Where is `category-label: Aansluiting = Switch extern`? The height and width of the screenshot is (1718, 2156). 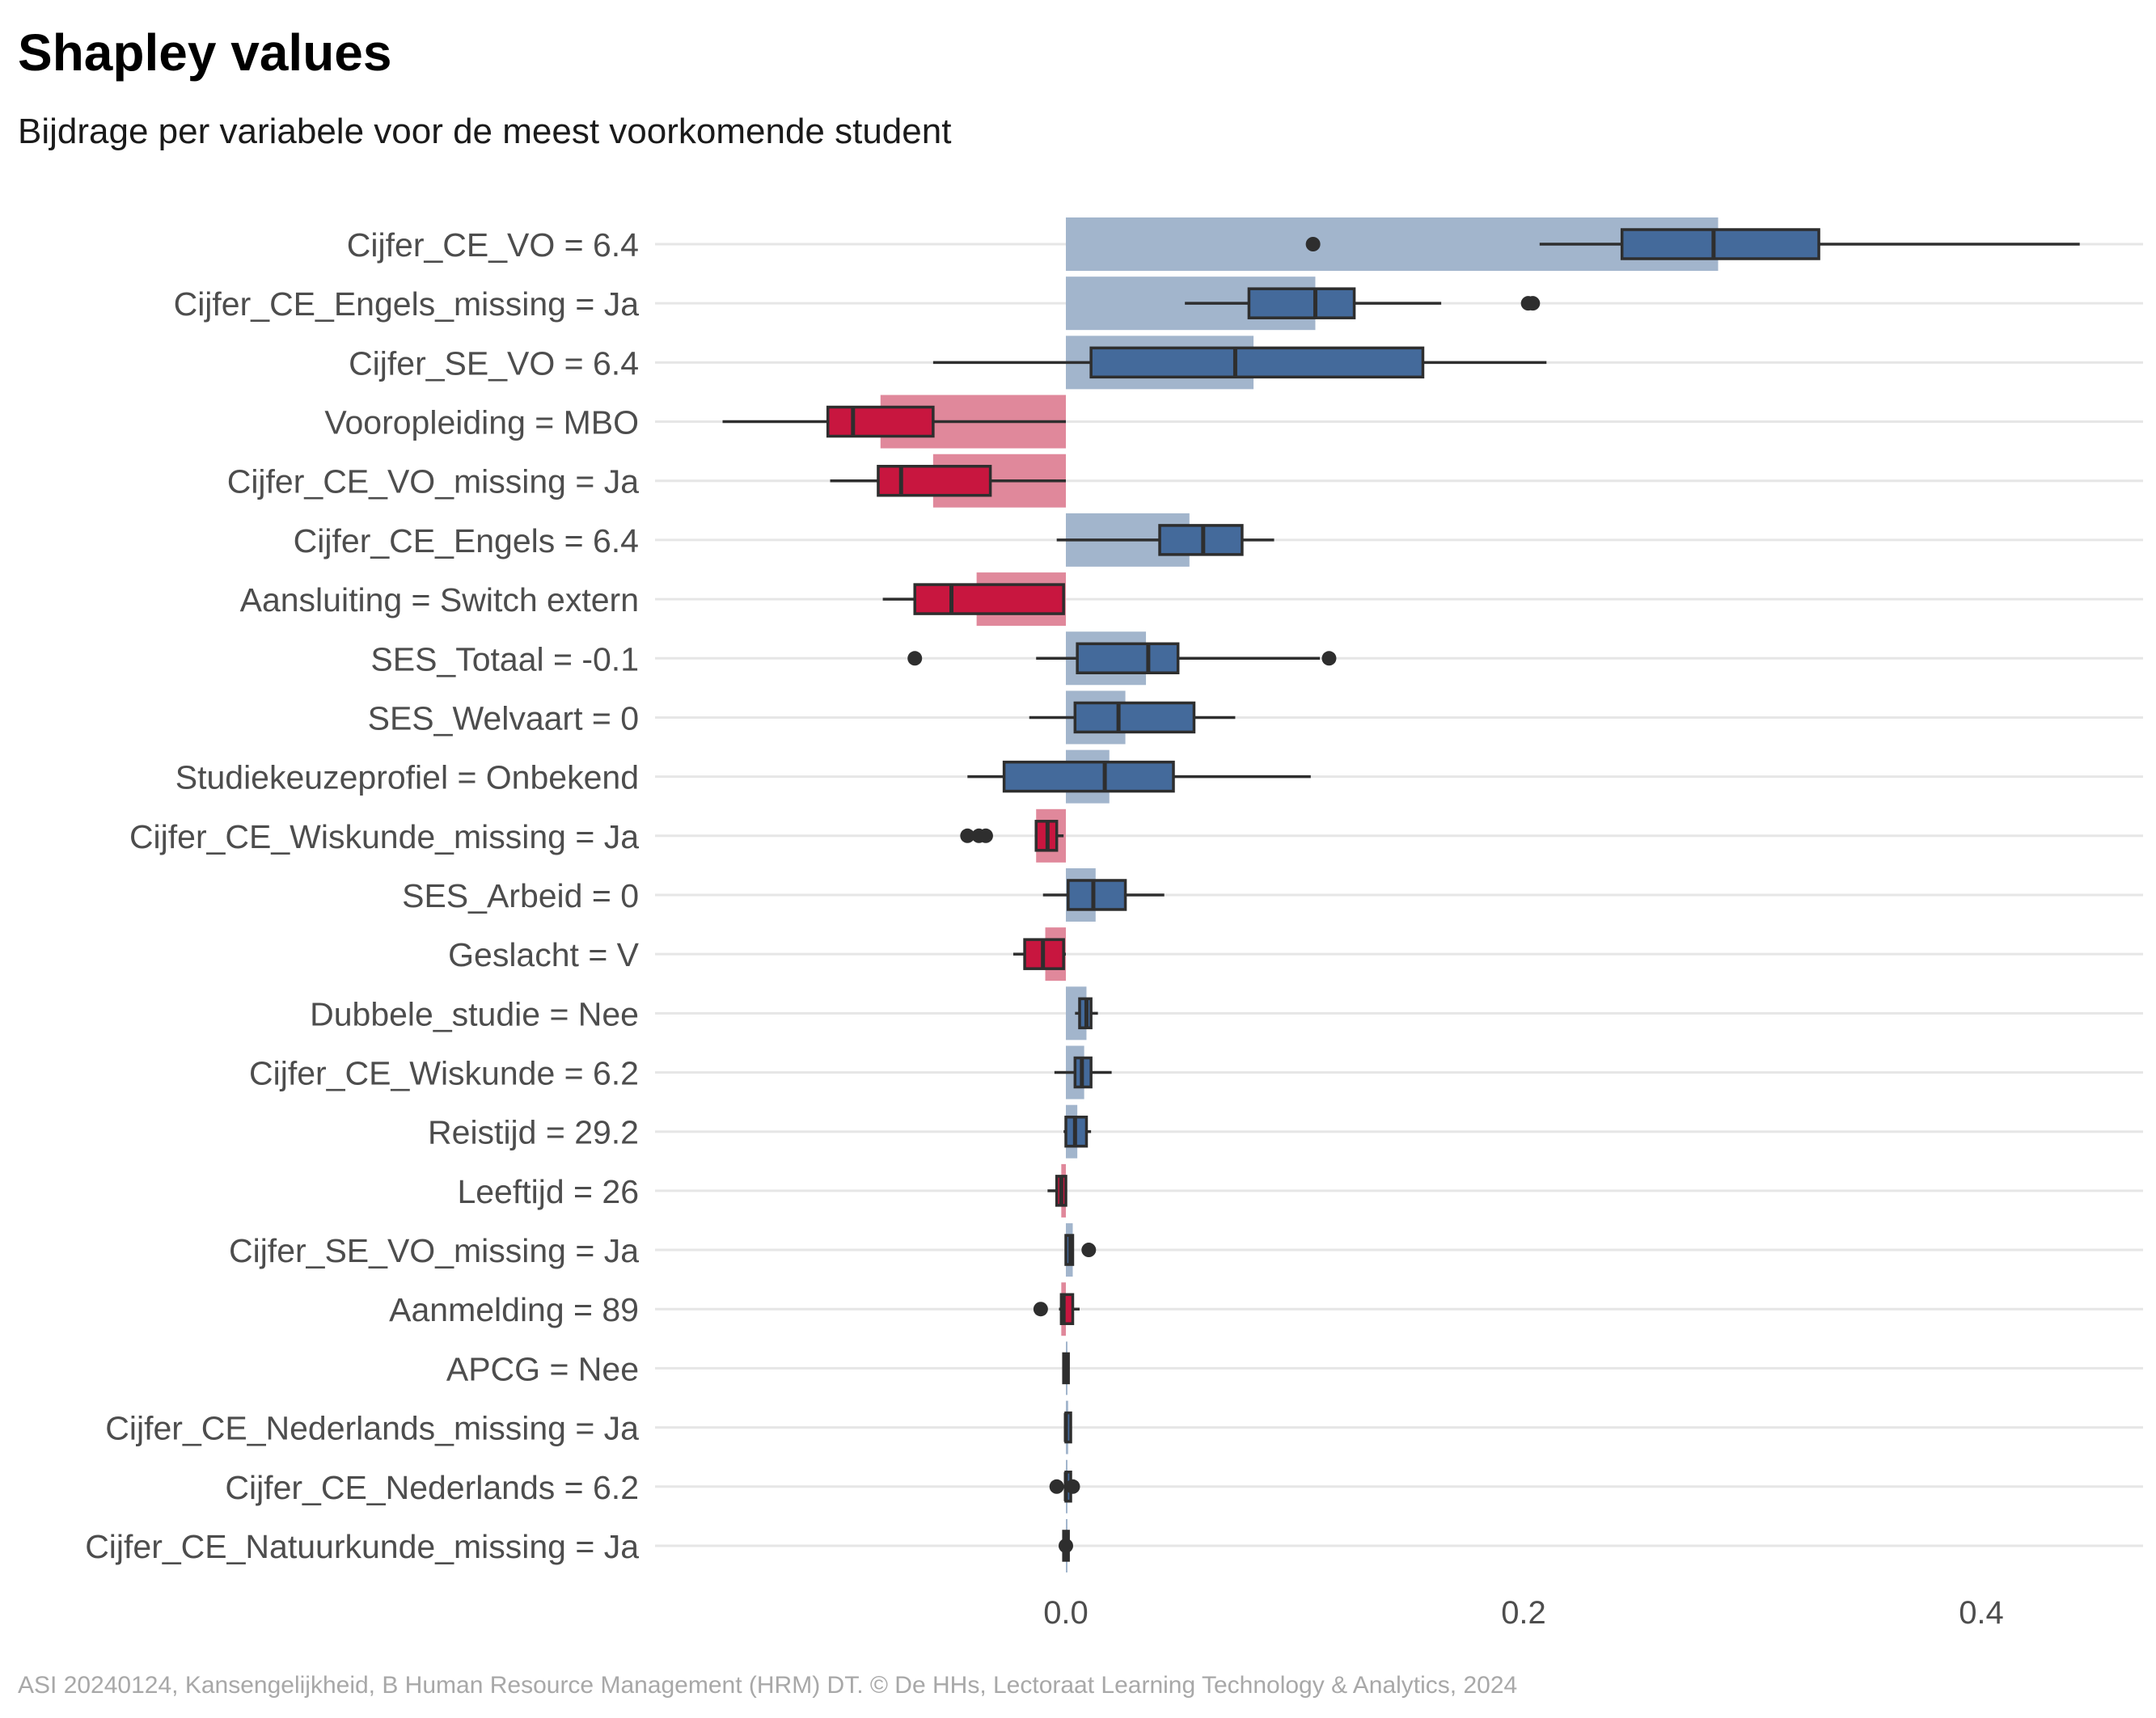
category-label: Aansluiting = Switch extern is located at coordinates (439, 600).